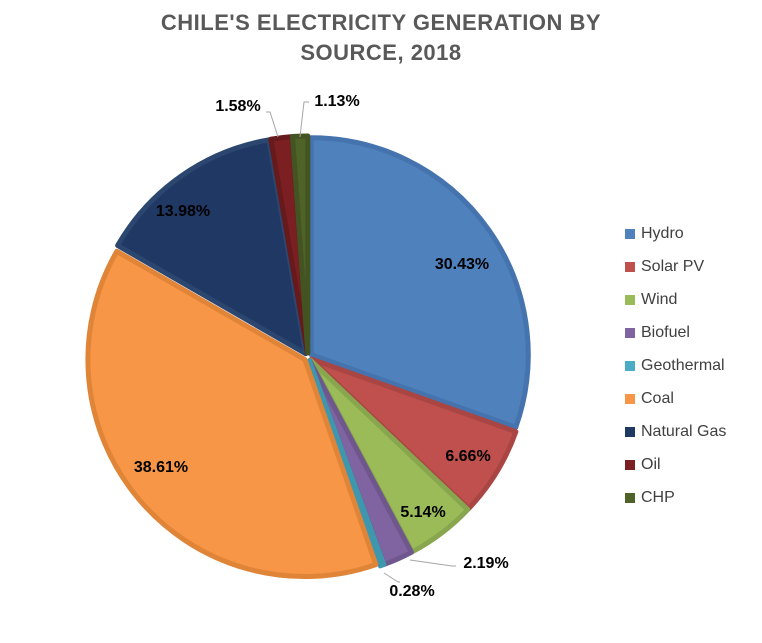 This screenshot has width=762, height=643. Describe the element at coordinates (651, 464) in the screenshot. I see `legend-label: Oil` at that location.